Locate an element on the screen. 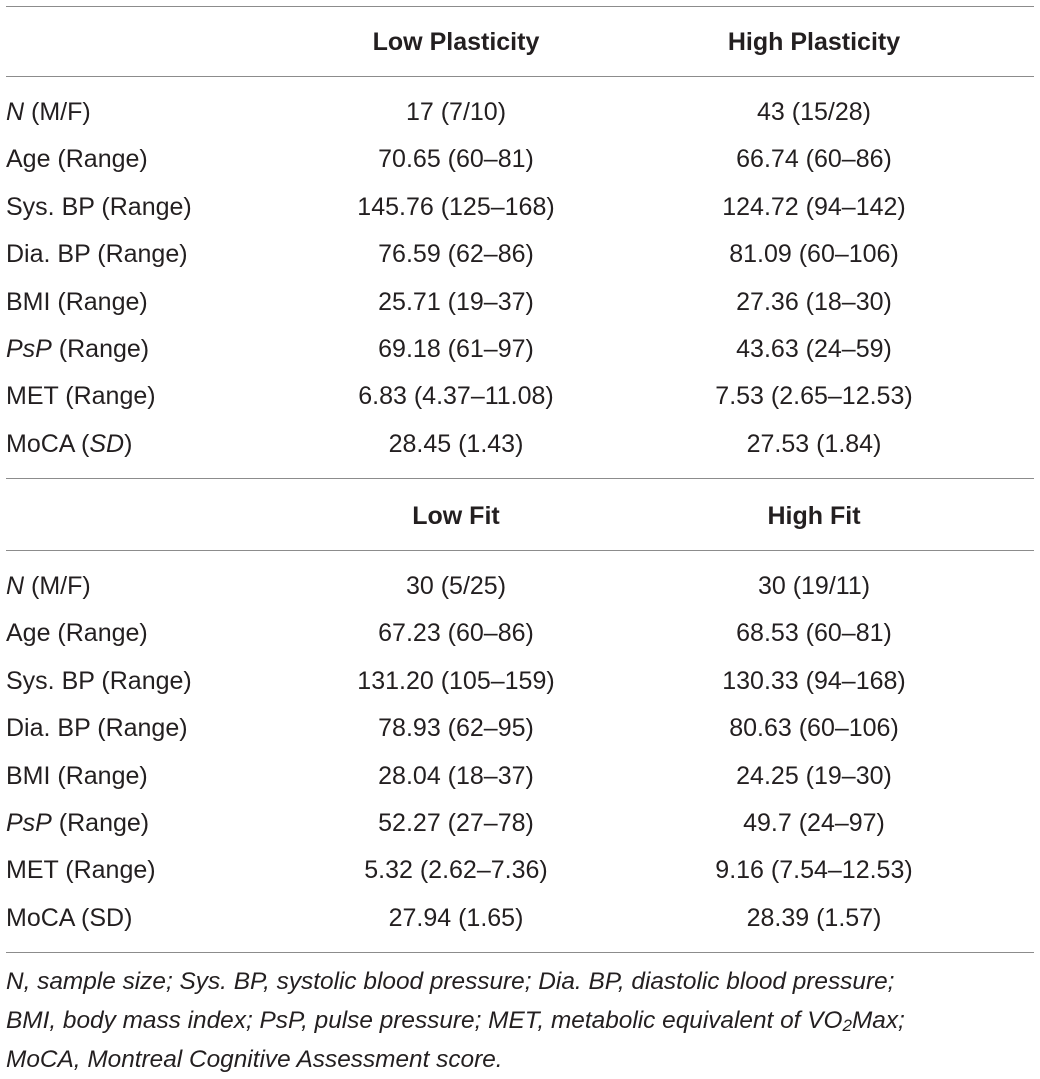 The width and height of the screenshot is (1040, 1079). table-row: N (M/F) 17 (7/10) 43 (15/28) is located at coordinates (520, 112).